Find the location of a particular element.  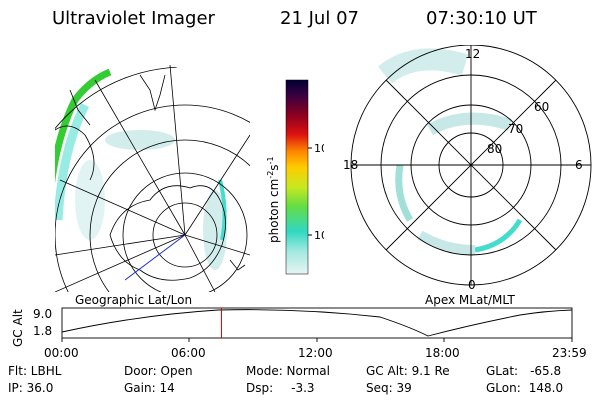

imager-title: Ultraviolet Imager is located at coordinates (133, 18).